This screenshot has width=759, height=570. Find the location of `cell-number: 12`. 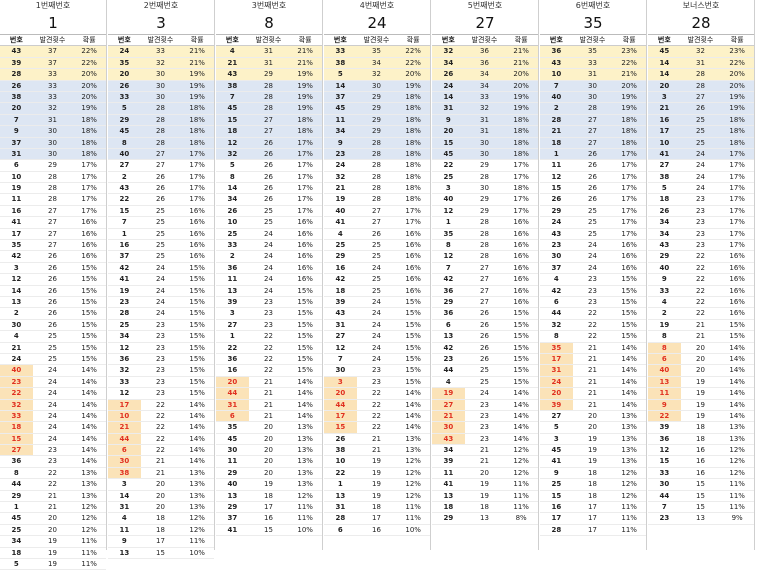

cell-number: 12 is located at coordinates (448, 210).